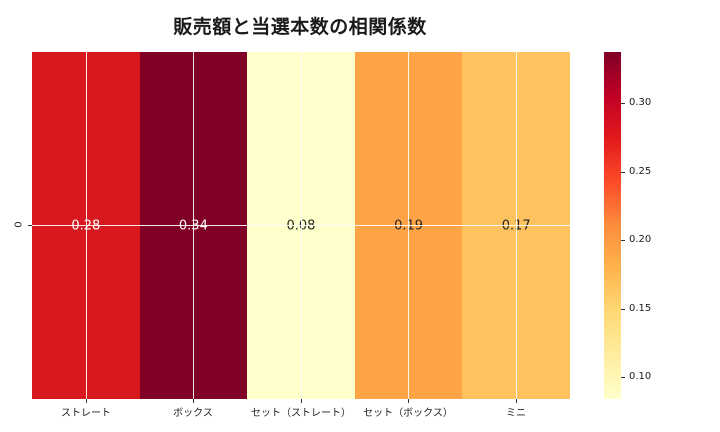 This screenshot has height=432, width=720. I want to click on colorbar-tick-label: 0.30, so click(640, 102).